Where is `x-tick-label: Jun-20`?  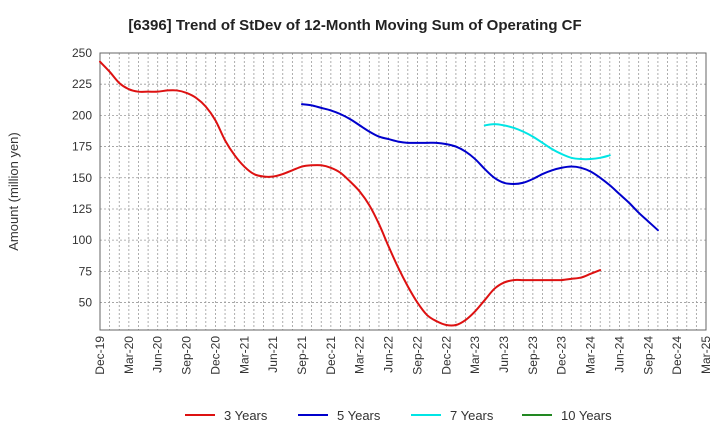 x-tick-label: Jun-20 is located at coordinates (158, 354).